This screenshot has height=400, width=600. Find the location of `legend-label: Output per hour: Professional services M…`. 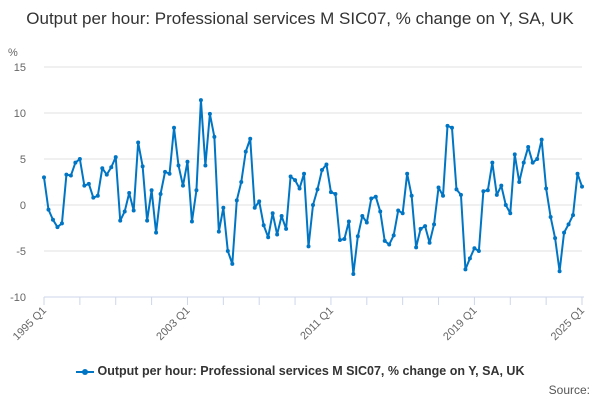

legend-label: Output per hour: Professional services M… is located at coordinates (311, 371).